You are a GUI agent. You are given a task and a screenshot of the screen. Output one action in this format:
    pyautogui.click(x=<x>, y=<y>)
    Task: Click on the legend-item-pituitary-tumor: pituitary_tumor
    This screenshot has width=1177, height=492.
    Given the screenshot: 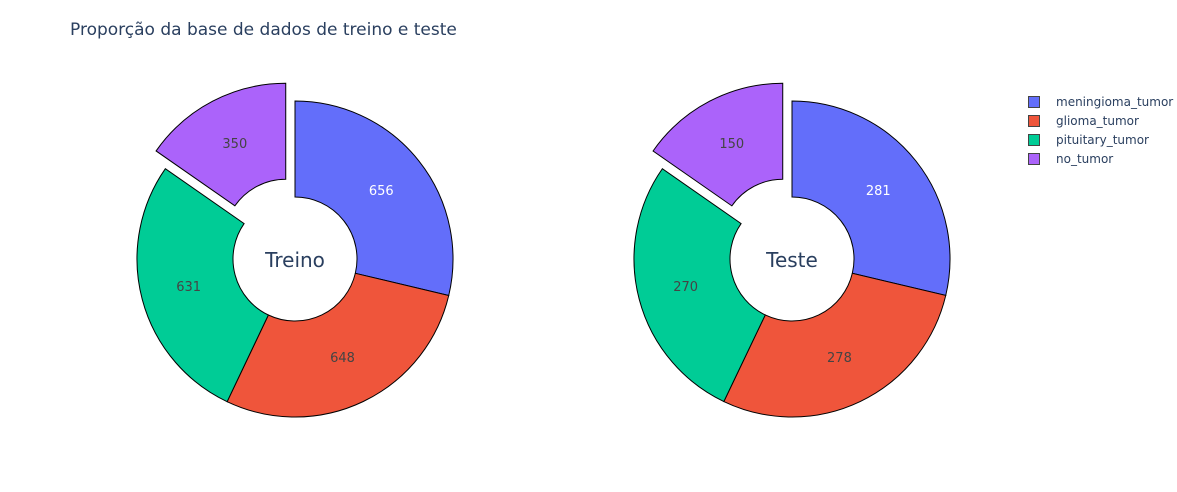 What is the action you would take?
    pyautogui.click(x=1100, y=139)
    